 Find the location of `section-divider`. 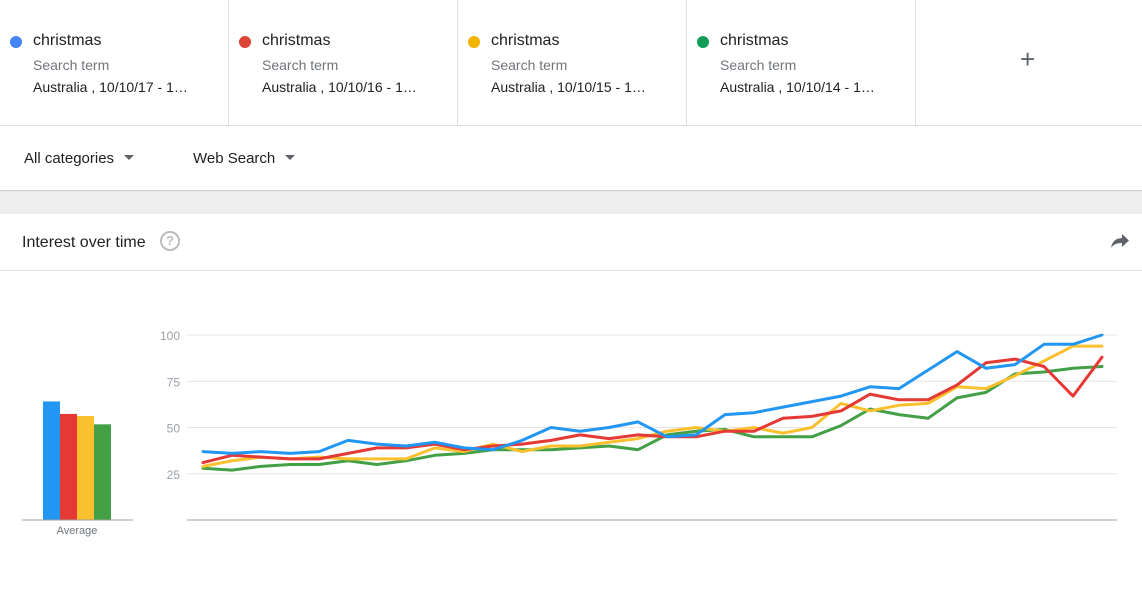

section-divider is located at coordinates (571, 203).